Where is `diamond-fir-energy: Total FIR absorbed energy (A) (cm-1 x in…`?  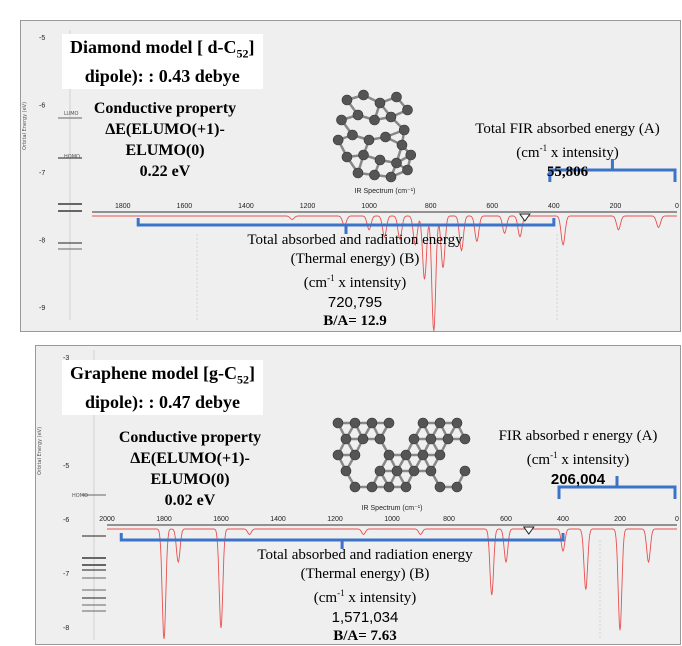
diamond-fir-energy: Total FIR absorbed energy (A) (cm-1 x in… is located at coordinates (567, 150).